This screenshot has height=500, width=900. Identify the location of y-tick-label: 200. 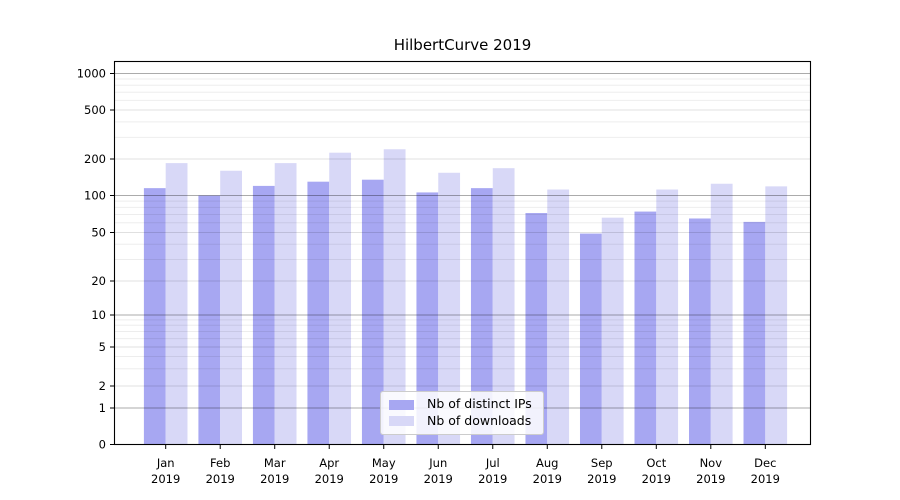
(95, 159).